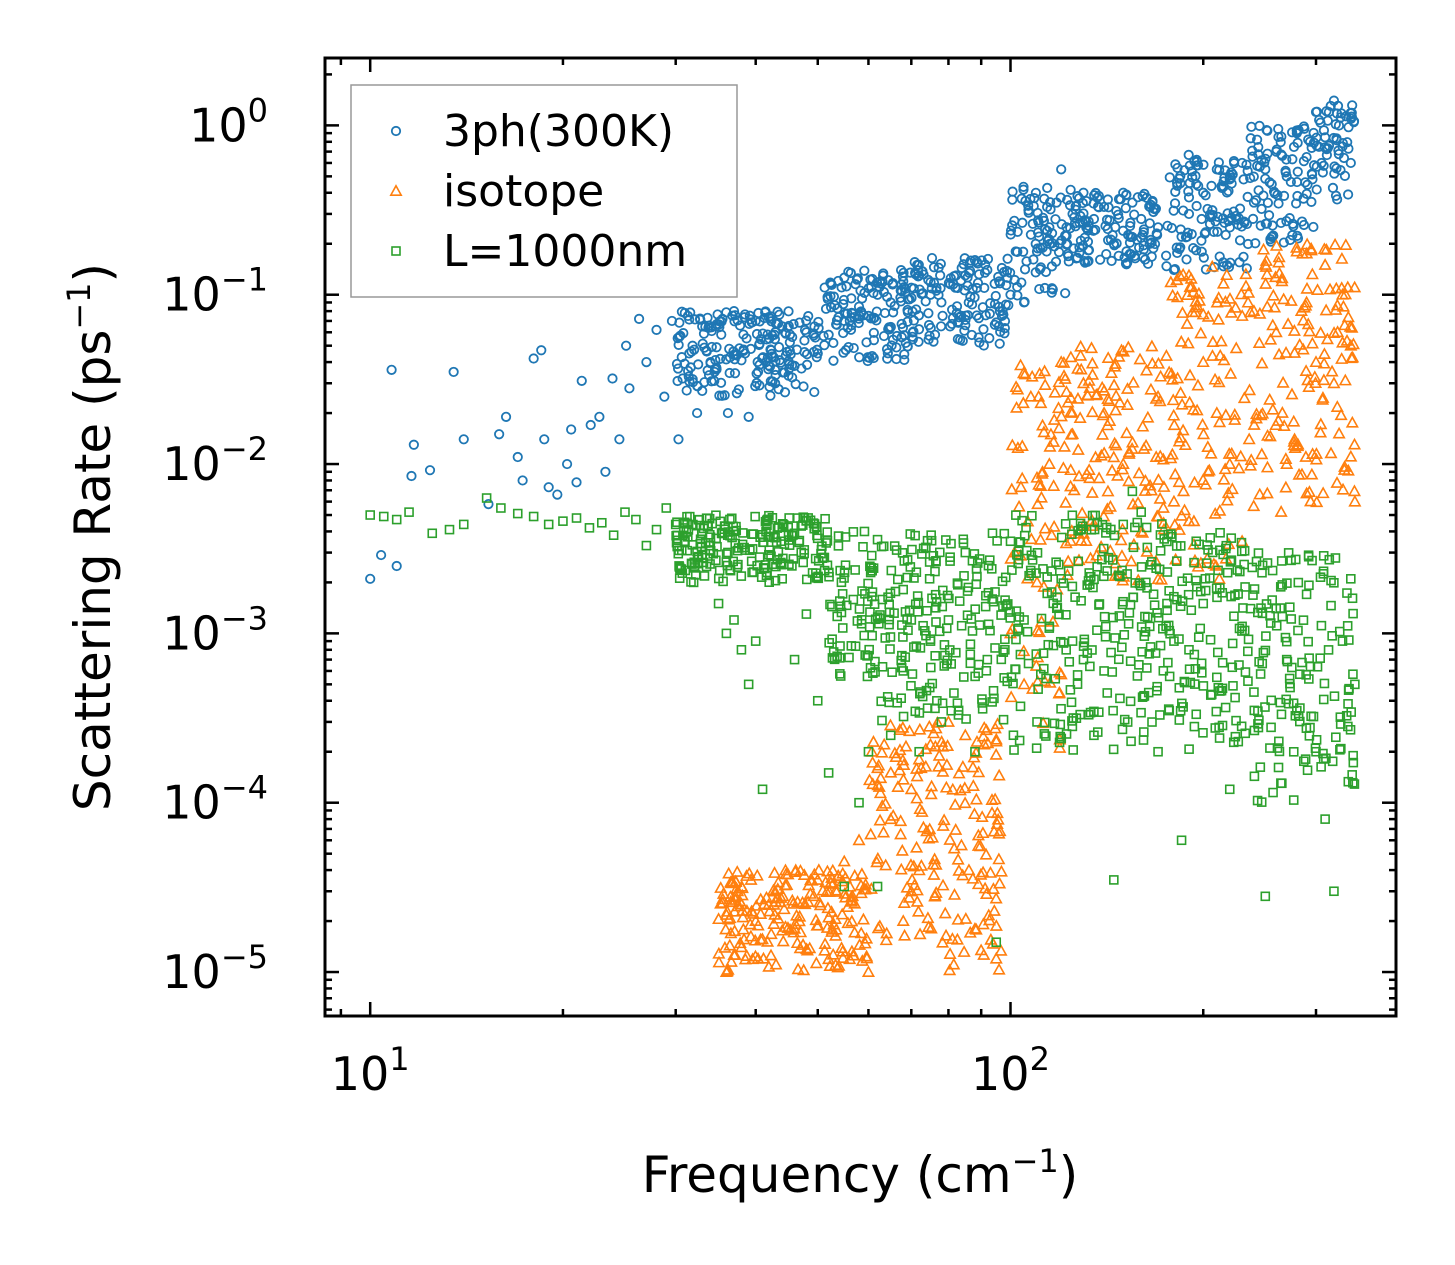 This screenshot has width=1455, height=1265. I want to click on x-tick-label: 101, so click(370, 1070).